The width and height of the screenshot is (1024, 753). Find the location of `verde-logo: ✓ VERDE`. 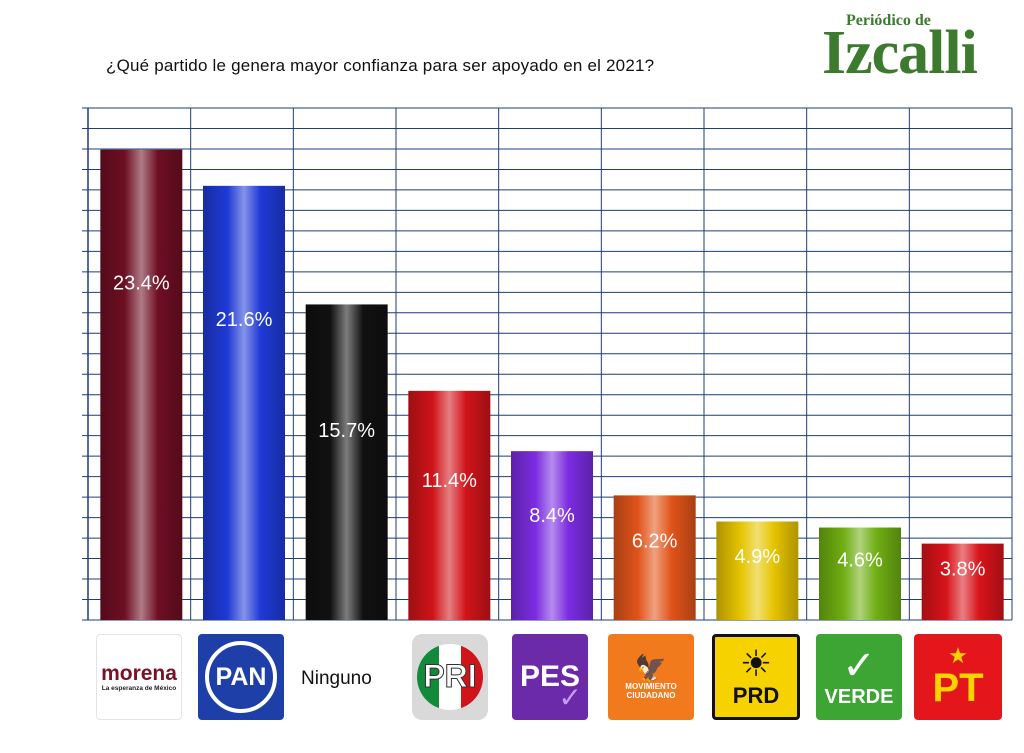

verde-logo: ✓ VERDE is located at coordinates (859, 677).